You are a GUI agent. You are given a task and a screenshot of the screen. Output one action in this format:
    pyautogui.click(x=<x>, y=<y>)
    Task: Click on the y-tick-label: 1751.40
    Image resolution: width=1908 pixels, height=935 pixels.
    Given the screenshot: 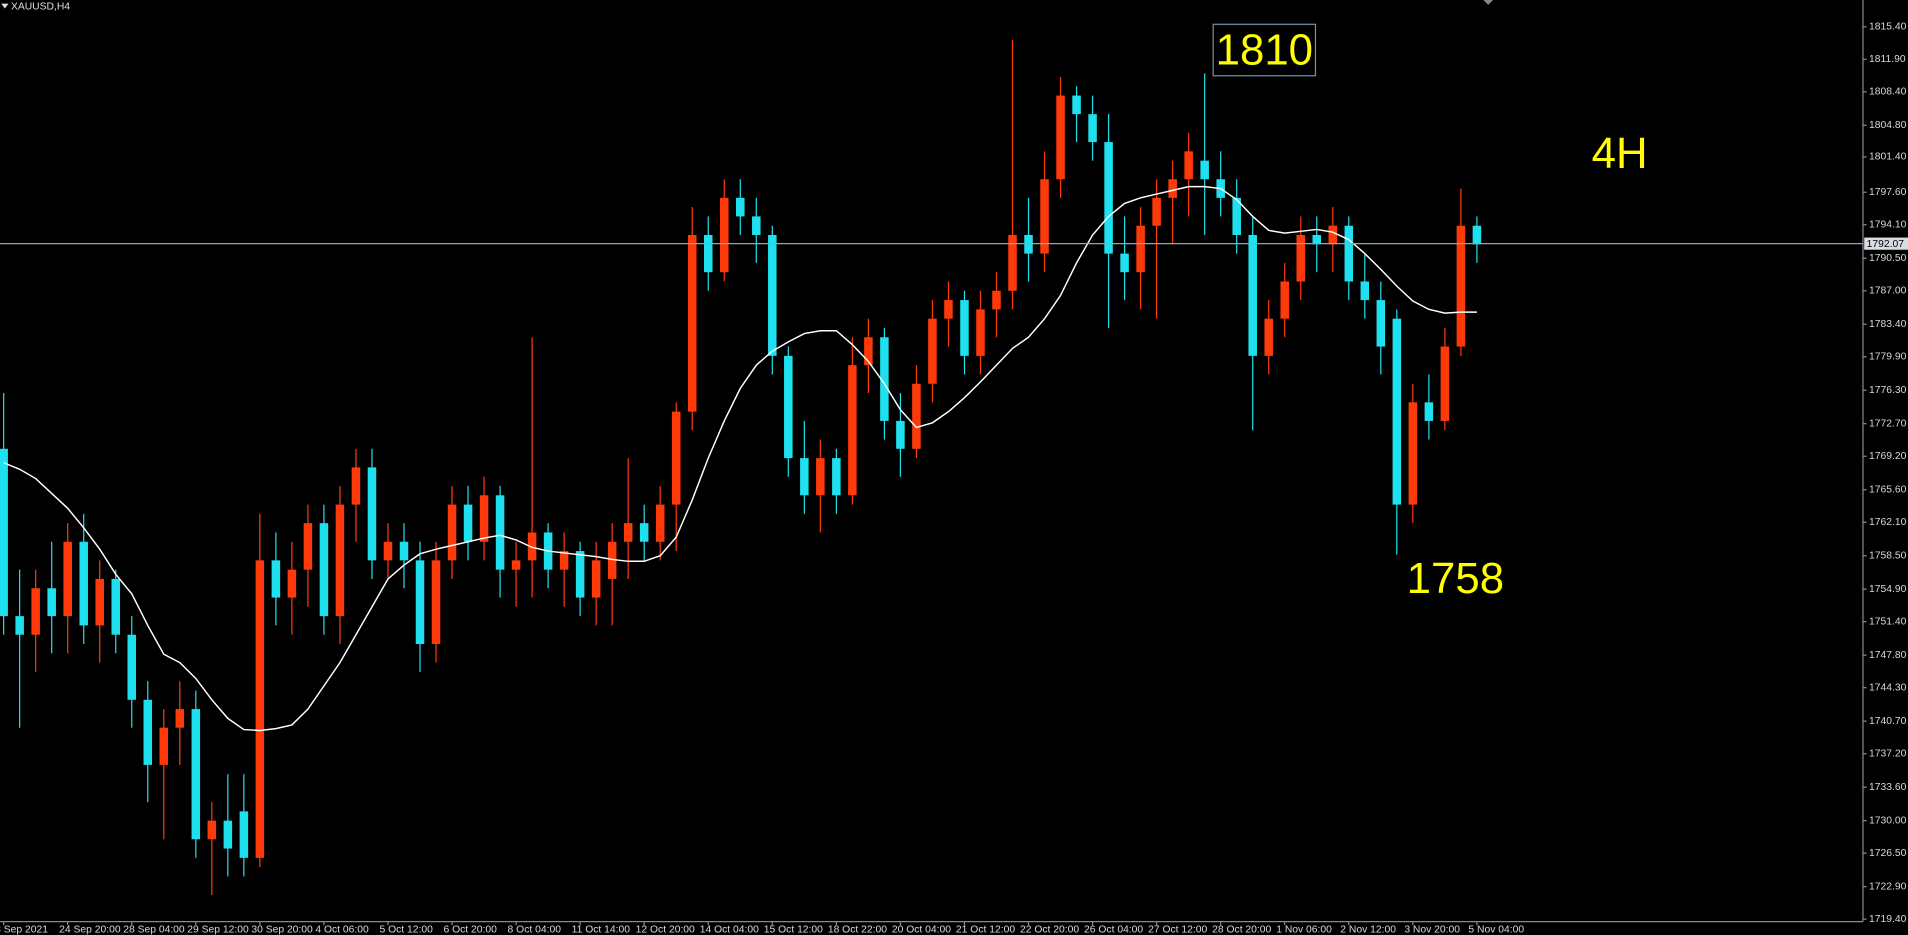 What is the action you would take?
    pyautogui.click(x=1888, y=621)
    